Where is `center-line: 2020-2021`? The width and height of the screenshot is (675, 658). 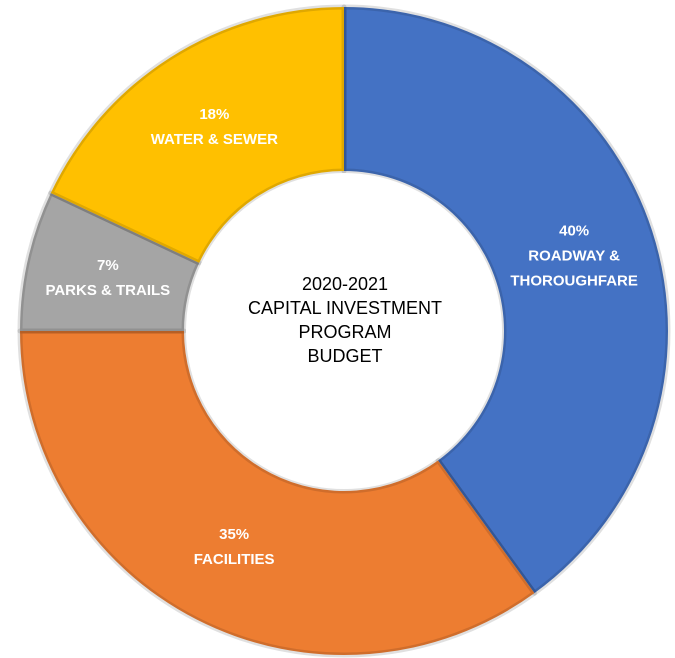 center-line: 2020-2021 is located at coordinates (345, 284).